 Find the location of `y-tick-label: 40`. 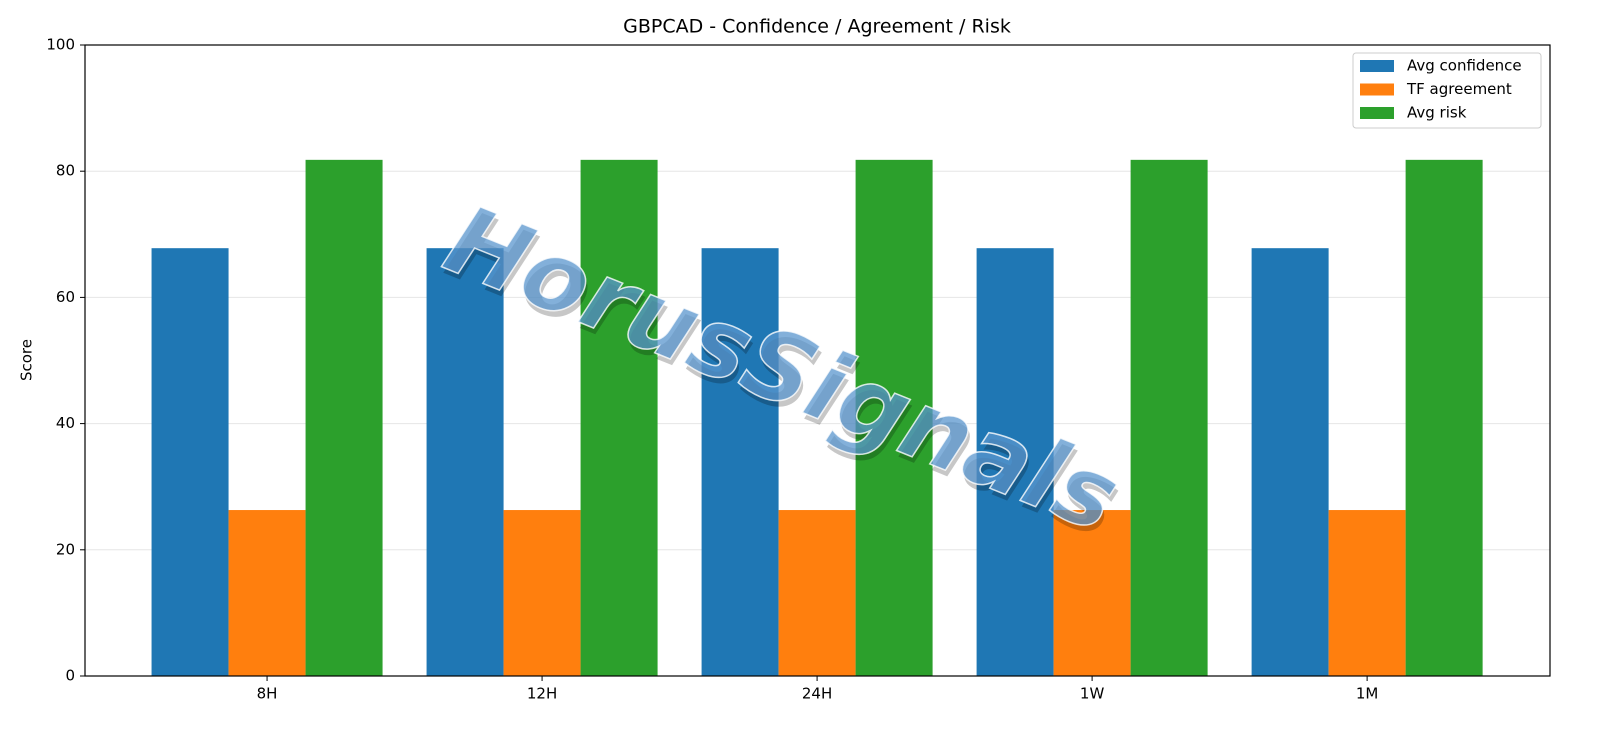

y-tick-label: 40 is located at coordinates (65, 423).